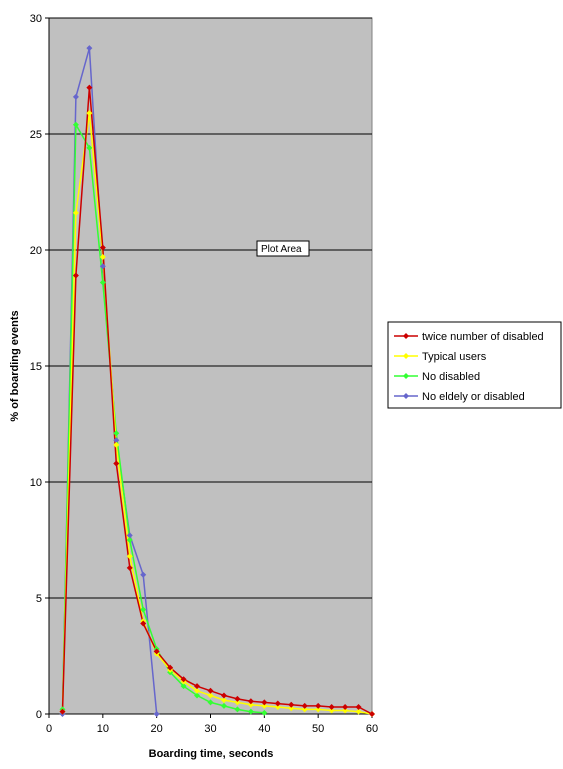 Image resolution: width=563 pixels, height=769 pixels. I want to click on y-axis-ticks: 0 5 10 15 20 25 30, so click(39, 367).